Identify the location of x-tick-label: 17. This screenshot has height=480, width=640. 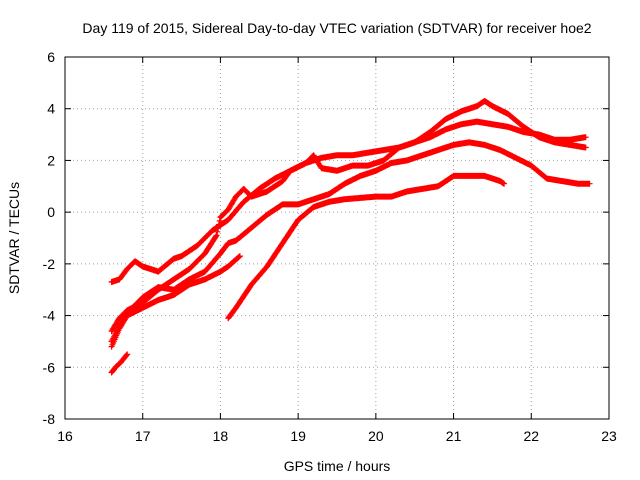
(143, 436).